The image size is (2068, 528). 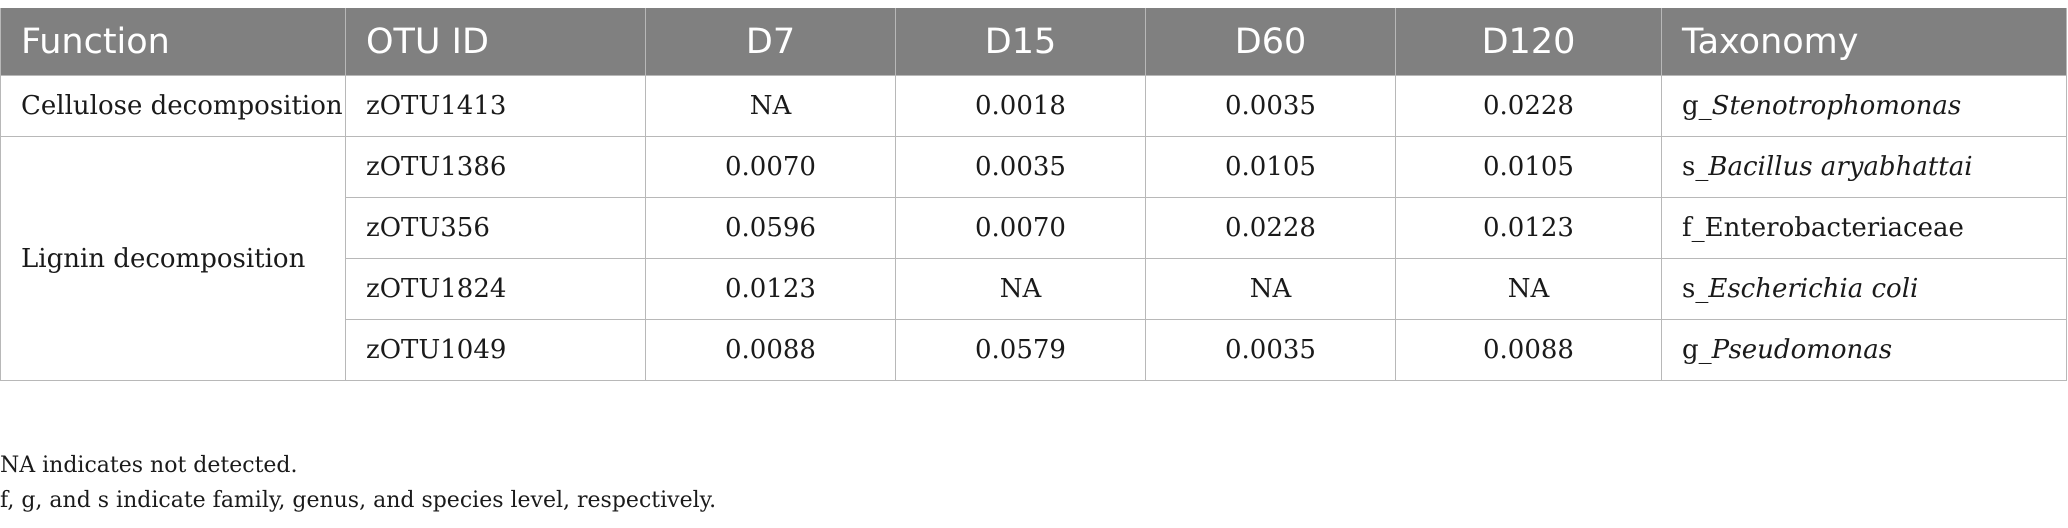 What do you see at coordinates (1020, 42) in the screenshot?
I see `header-d15: D15` at bounding box center [1020, 42].